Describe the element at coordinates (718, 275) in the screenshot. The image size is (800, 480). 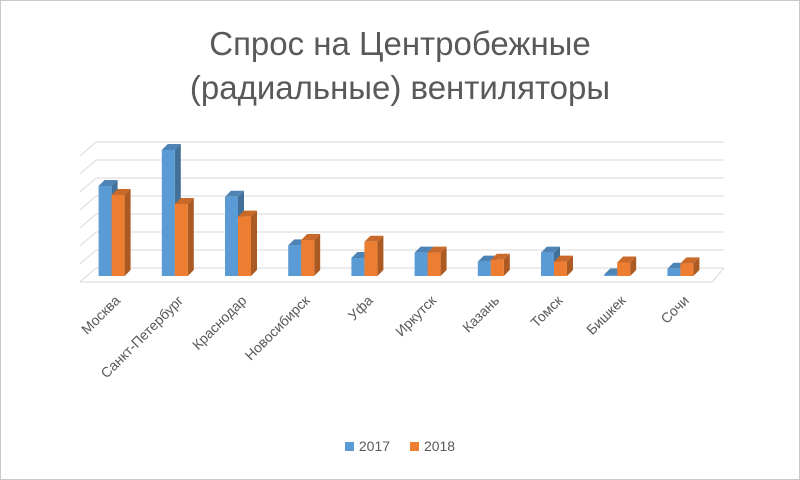
I see `floor-edge-right` at that location.